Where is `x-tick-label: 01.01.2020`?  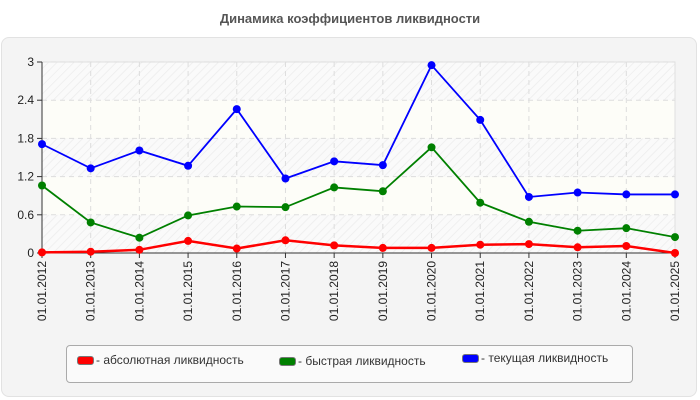 x-tick-label: 01.01.2020 is located at coordinates (432, 291).